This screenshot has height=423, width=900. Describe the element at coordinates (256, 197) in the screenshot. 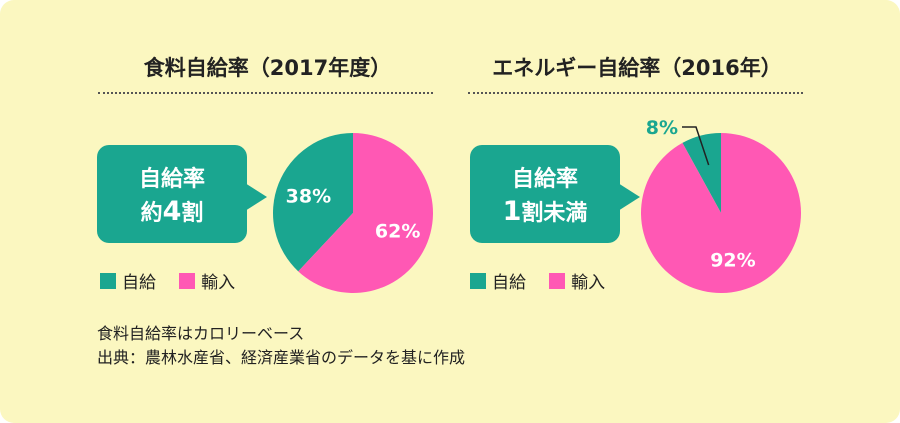

I see `callout-food-tail` at that location.